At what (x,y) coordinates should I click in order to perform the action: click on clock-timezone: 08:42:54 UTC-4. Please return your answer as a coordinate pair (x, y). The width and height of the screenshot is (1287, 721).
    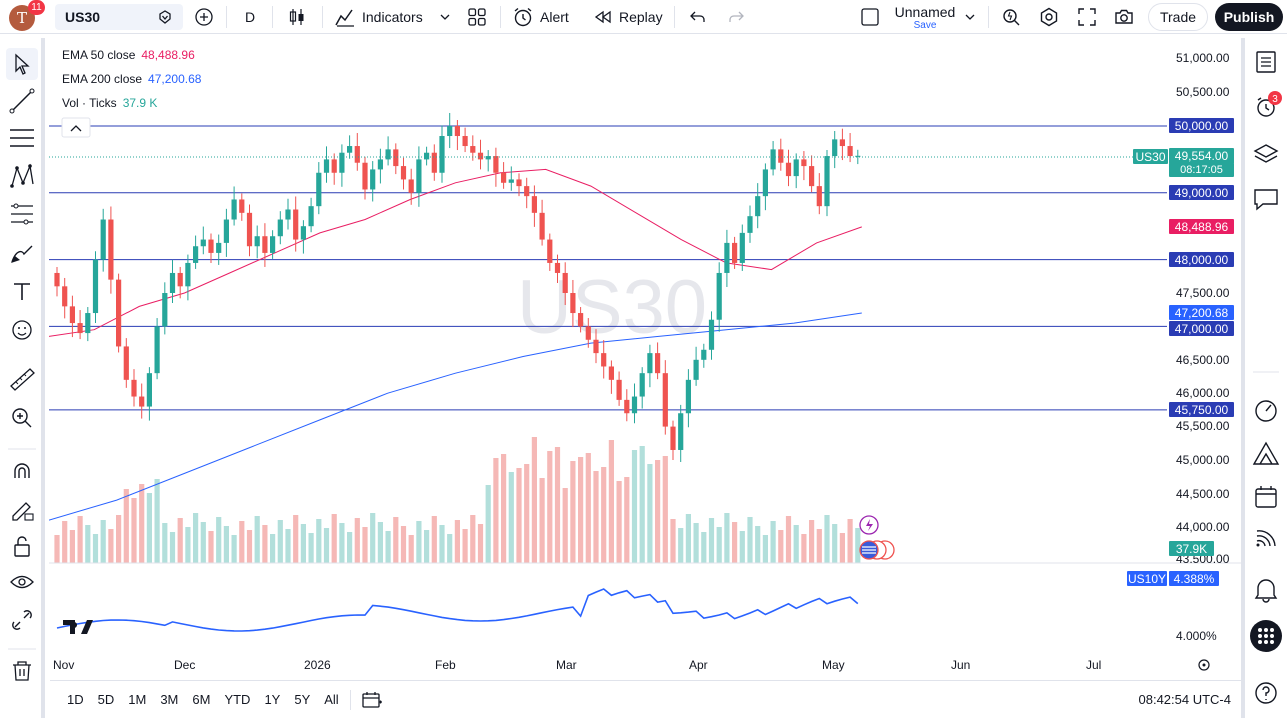
    Looking at the image, I should click on (1185, 699).